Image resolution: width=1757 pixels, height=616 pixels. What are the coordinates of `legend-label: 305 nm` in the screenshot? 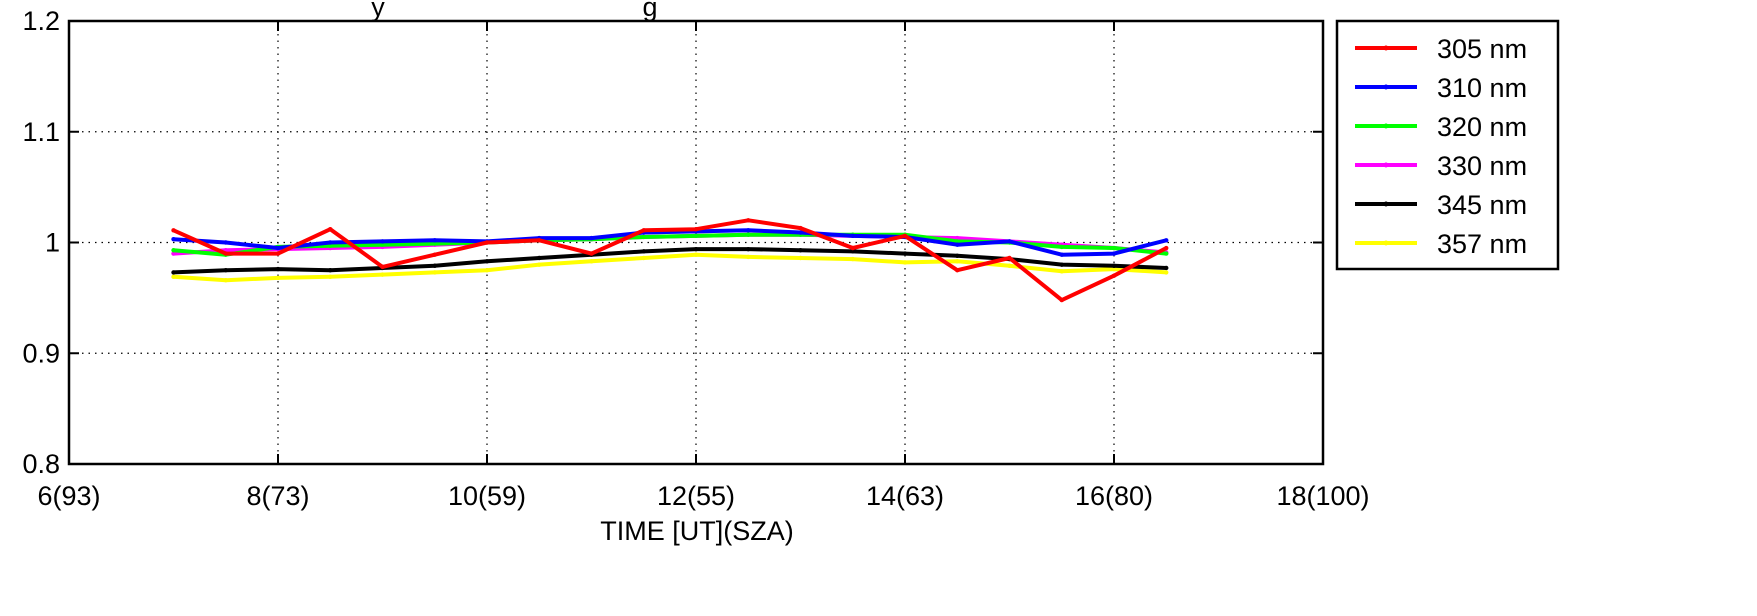 It's located at (1482, 49).